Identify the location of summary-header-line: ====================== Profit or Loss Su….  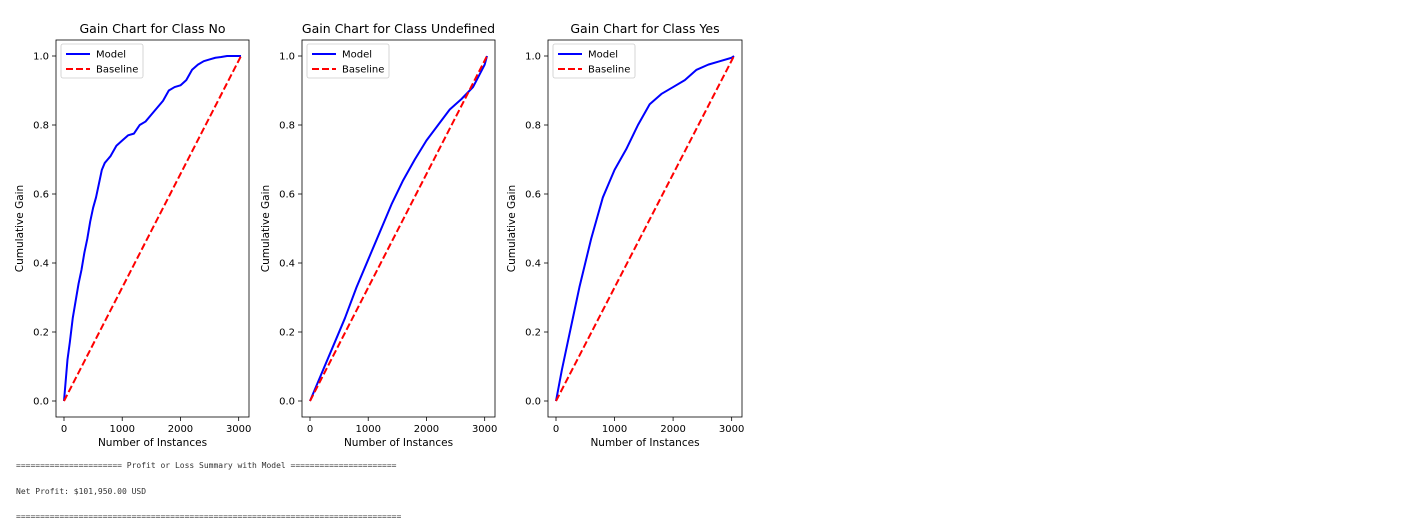
(206, 465).